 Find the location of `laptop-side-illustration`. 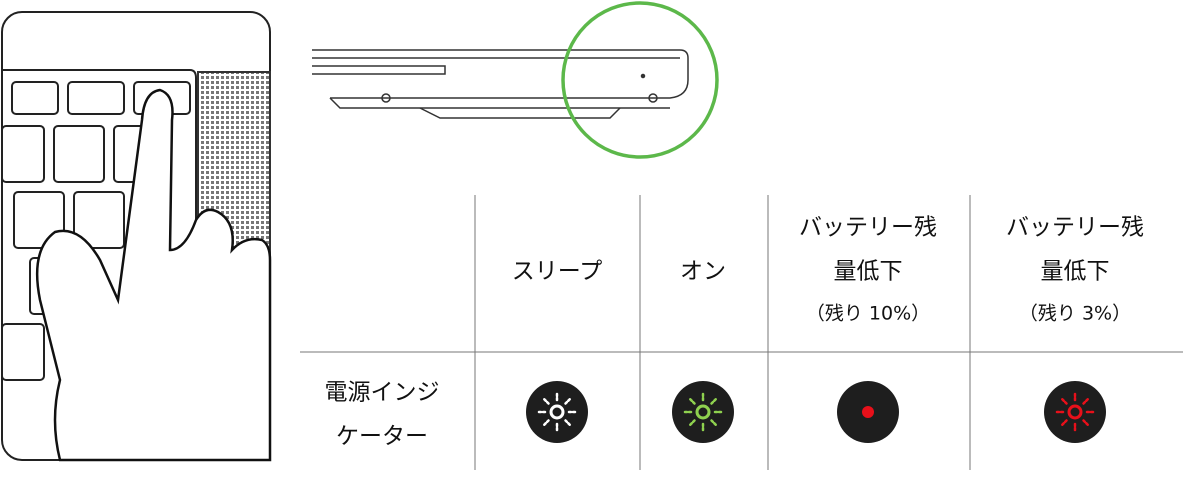

laptop-side-illustration is located at coordinates (515, 80).